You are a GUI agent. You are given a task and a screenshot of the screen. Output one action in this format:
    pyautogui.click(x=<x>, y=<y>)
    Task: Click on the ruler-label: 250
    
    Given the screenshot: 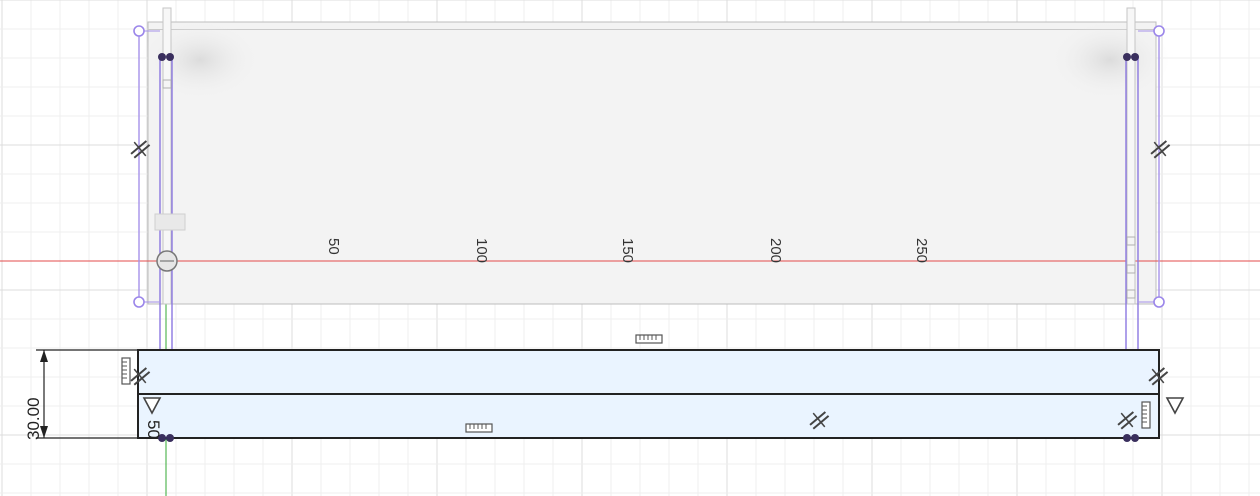 What is the action you would take?
    pyautogui.click(x=921, y=250)
    